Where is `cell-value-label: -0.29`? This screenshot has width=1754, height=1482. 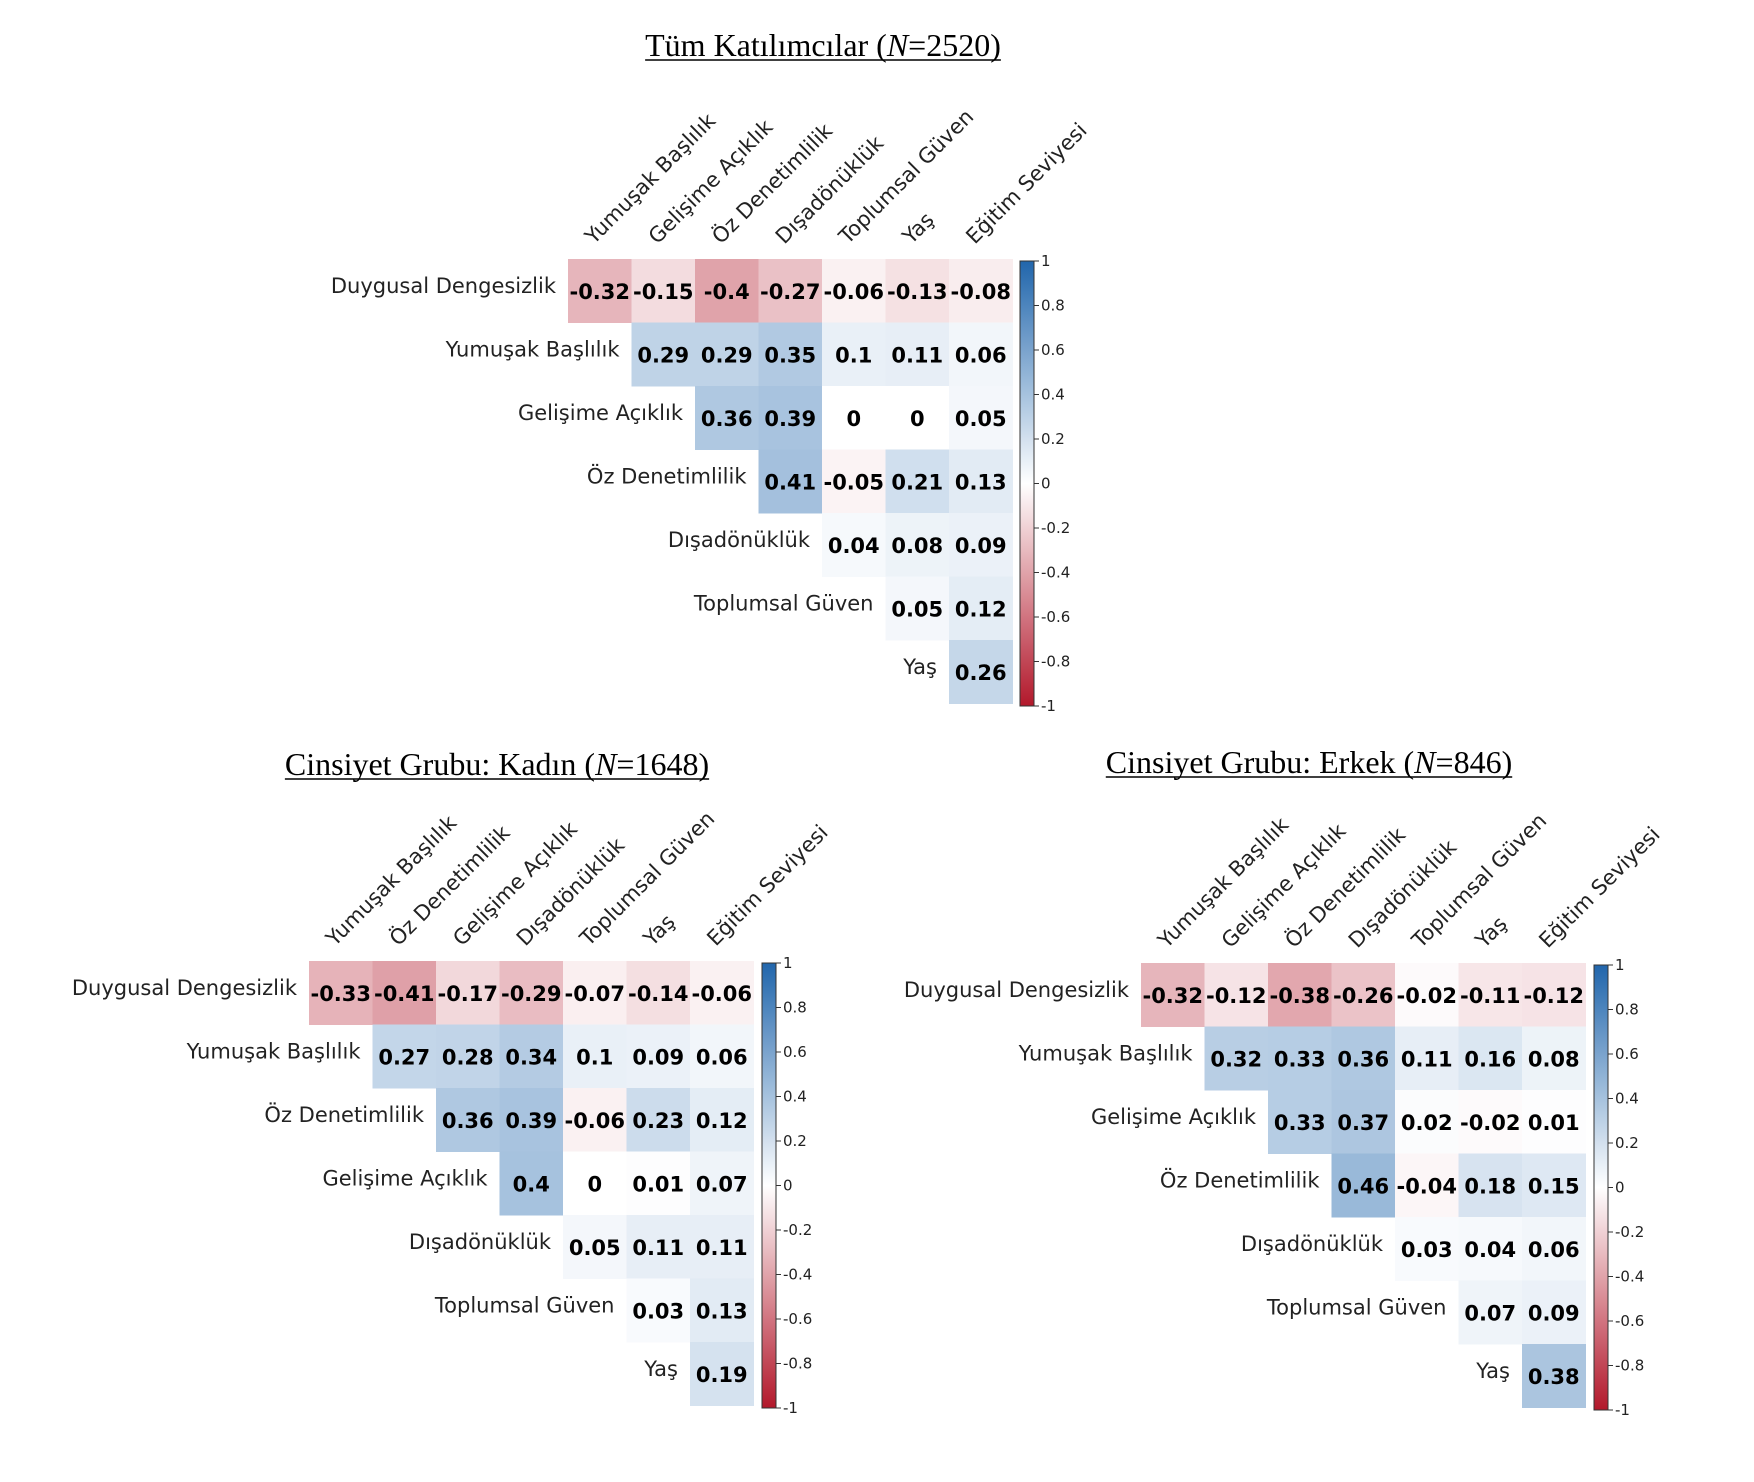
cell-value-label: -0.29 is located at coordinates (531, 994).